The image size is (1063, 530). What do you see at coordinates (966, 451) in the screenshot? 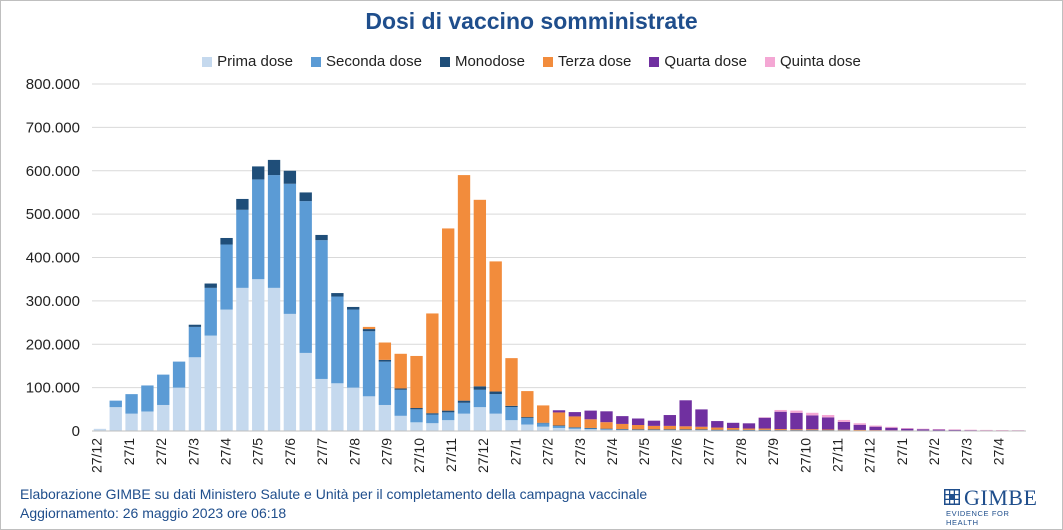
I see `x-tick-label: 27/3` at bounding box center [966, 451].